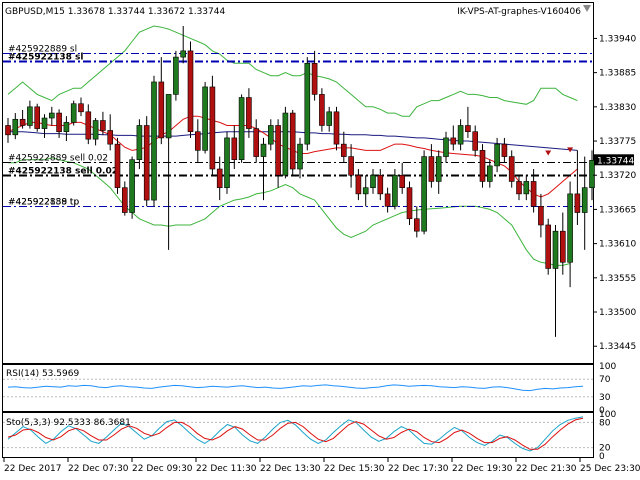 The height and width of the screenshot is (480, 640). I want to click on order-label-sell1: #425922889 sell 0.02, so click(58, 159).